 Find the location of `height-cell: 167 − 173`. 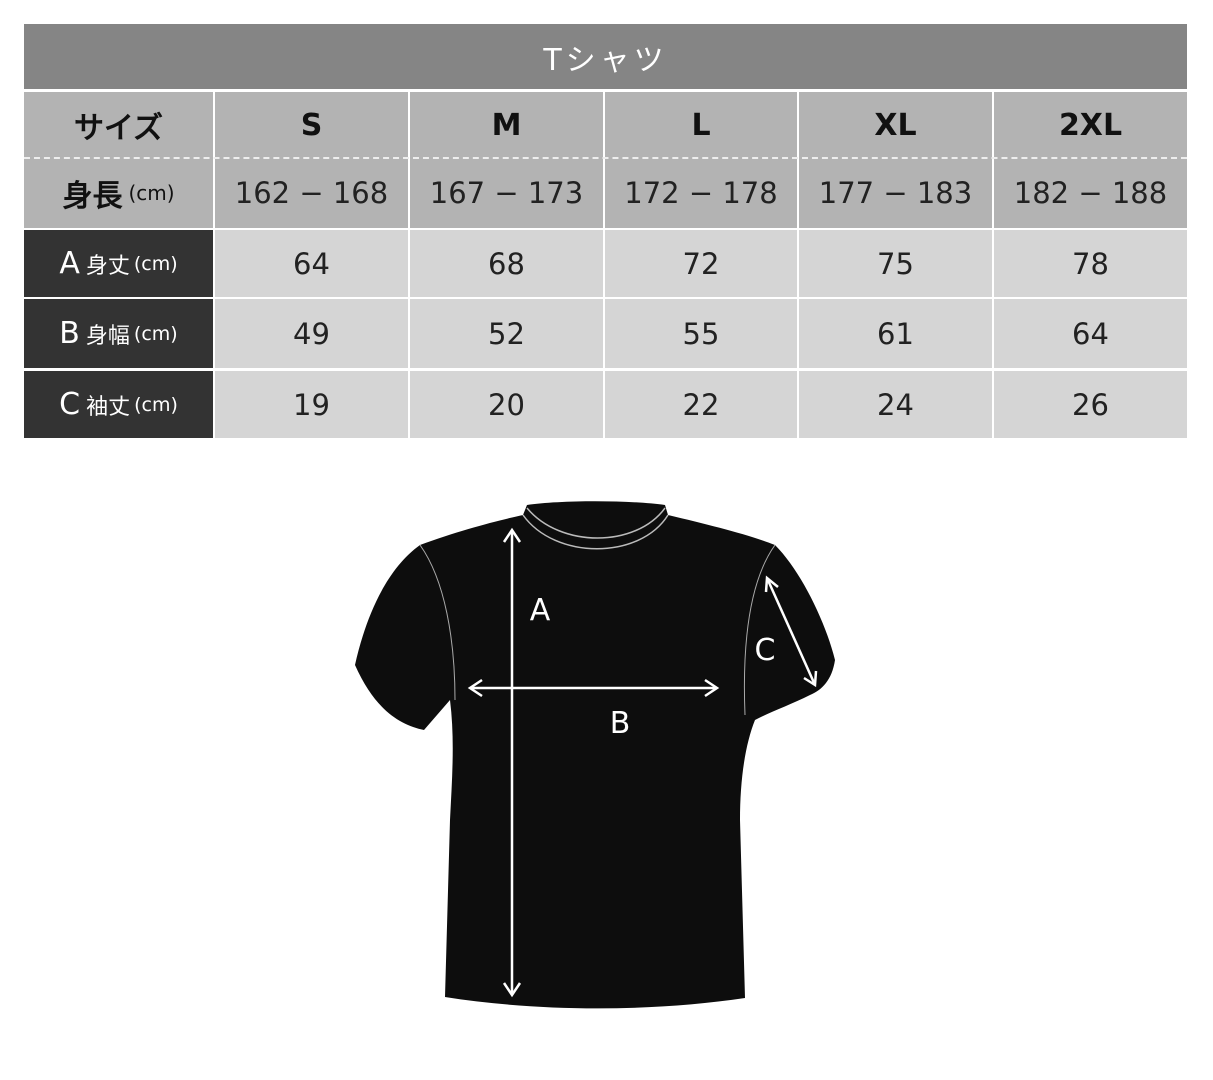

height-cell: 167 − 173 is located at coordinates (506, 193).